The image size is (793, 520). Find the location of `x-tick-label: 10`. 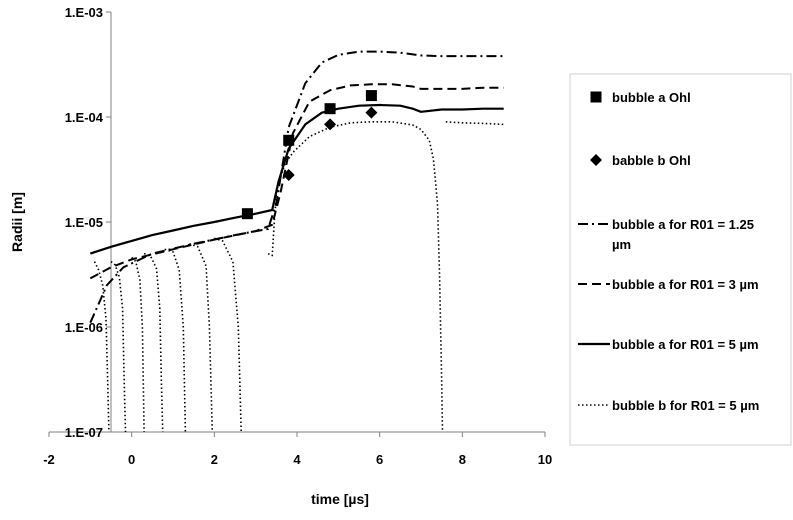

x-tick-label: 10 is located at coordinates (545, 459).